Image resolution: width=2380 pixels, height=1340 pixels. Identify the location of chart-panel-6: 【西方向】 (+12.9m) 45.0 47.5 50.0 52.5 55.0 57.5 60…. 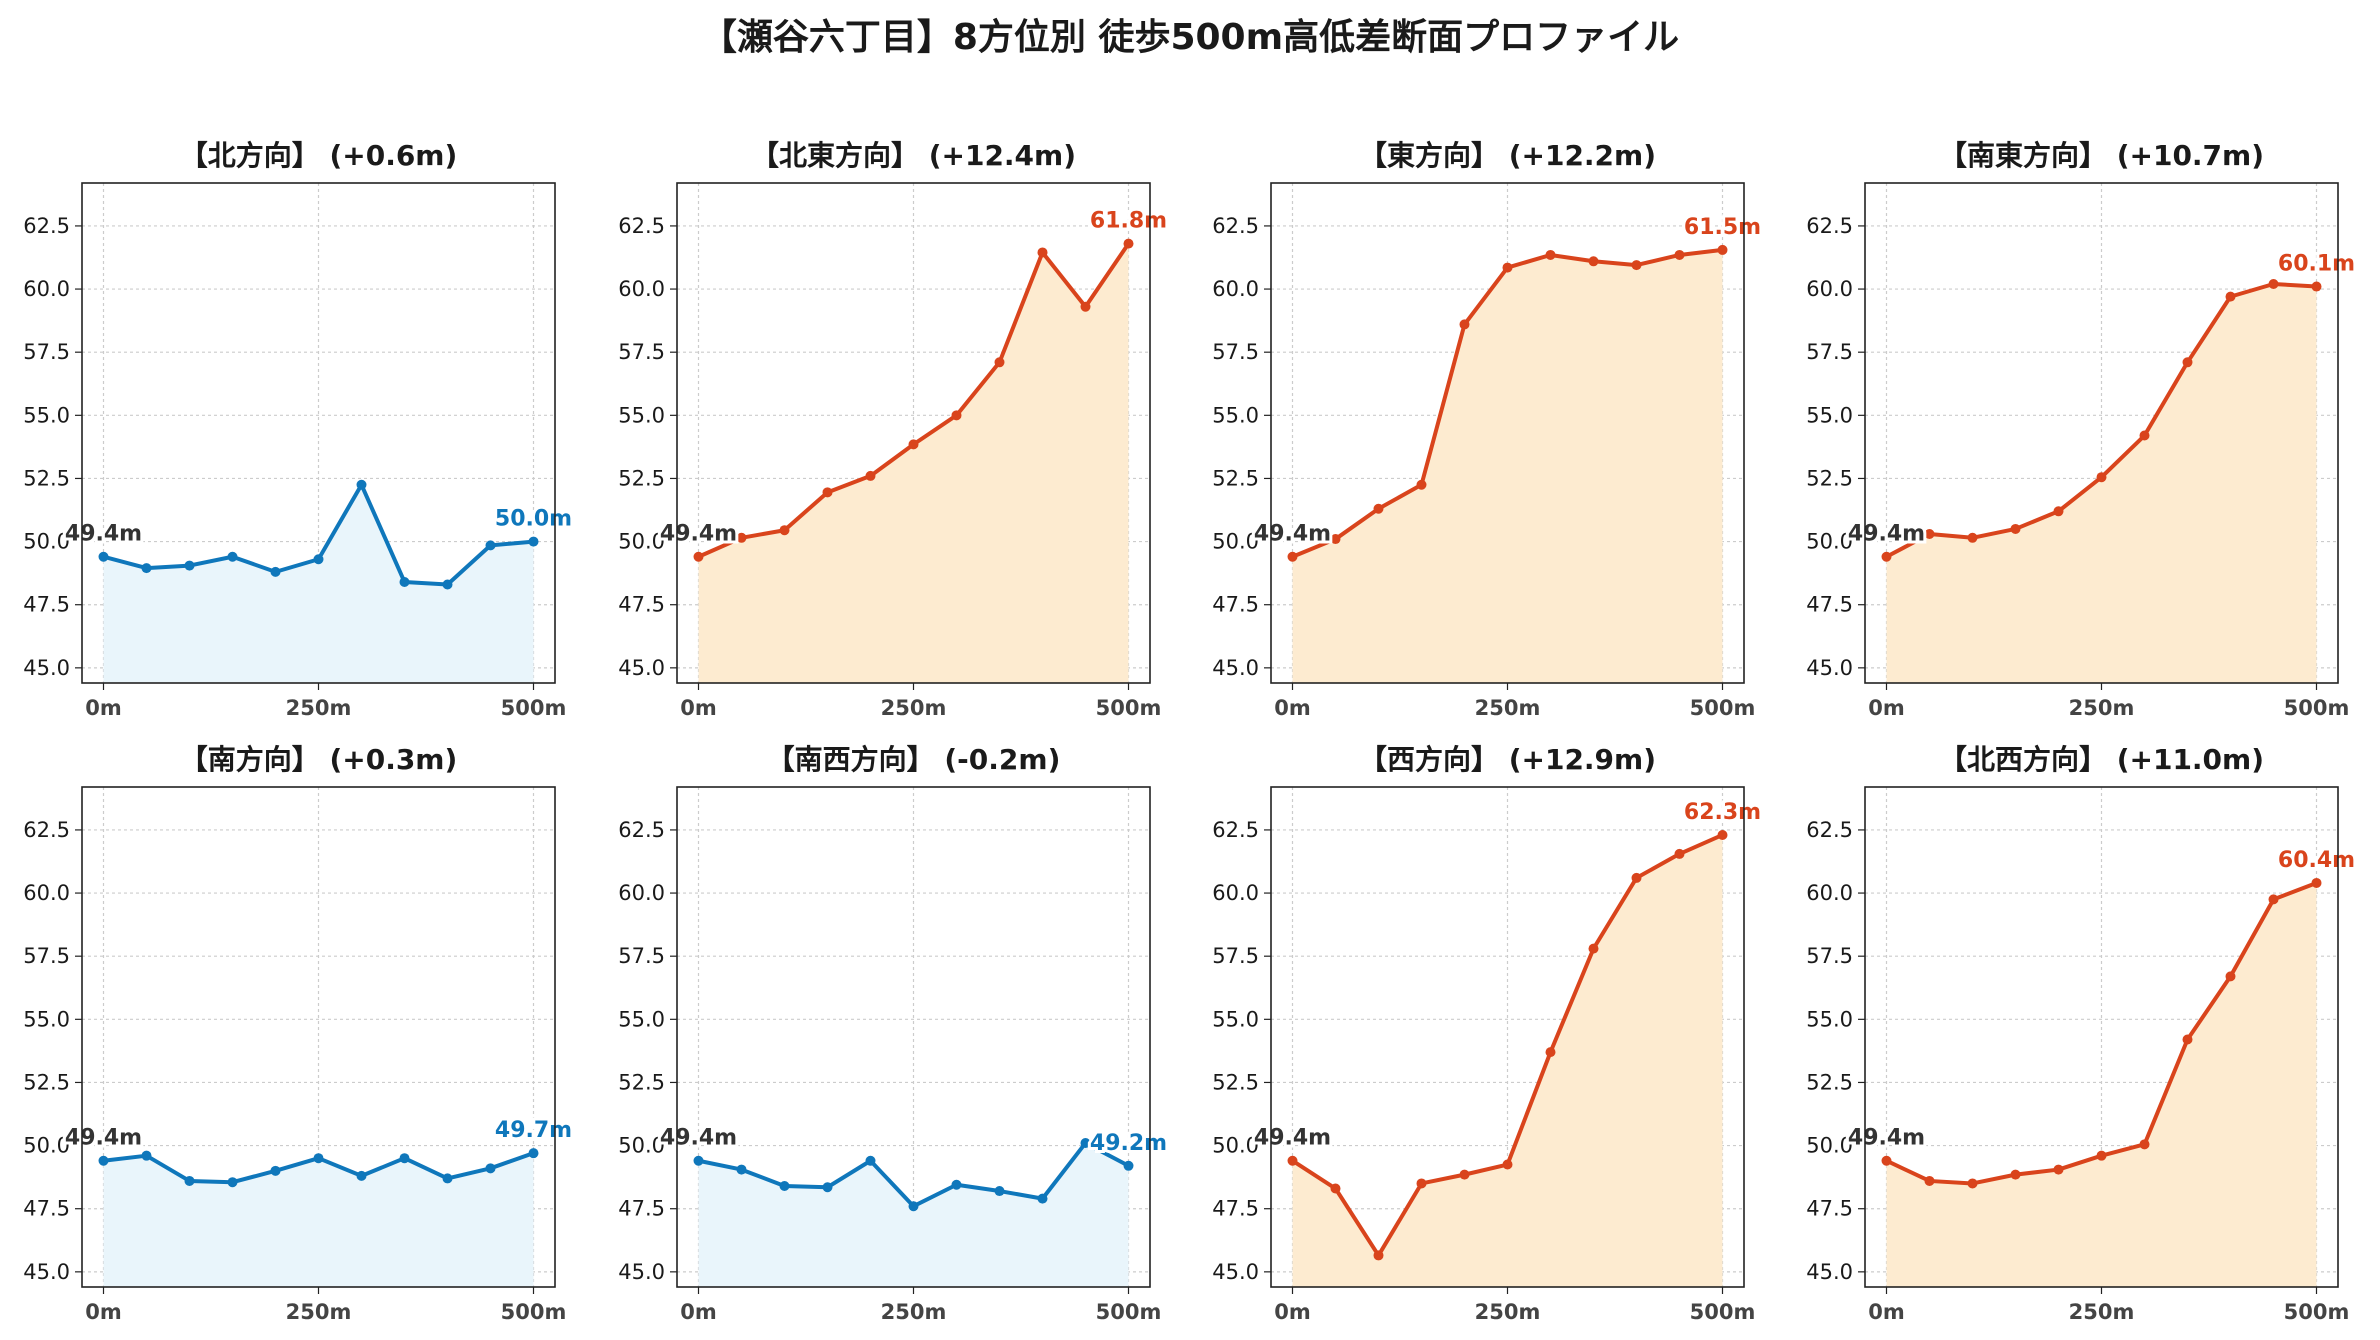
(1488, 1033).